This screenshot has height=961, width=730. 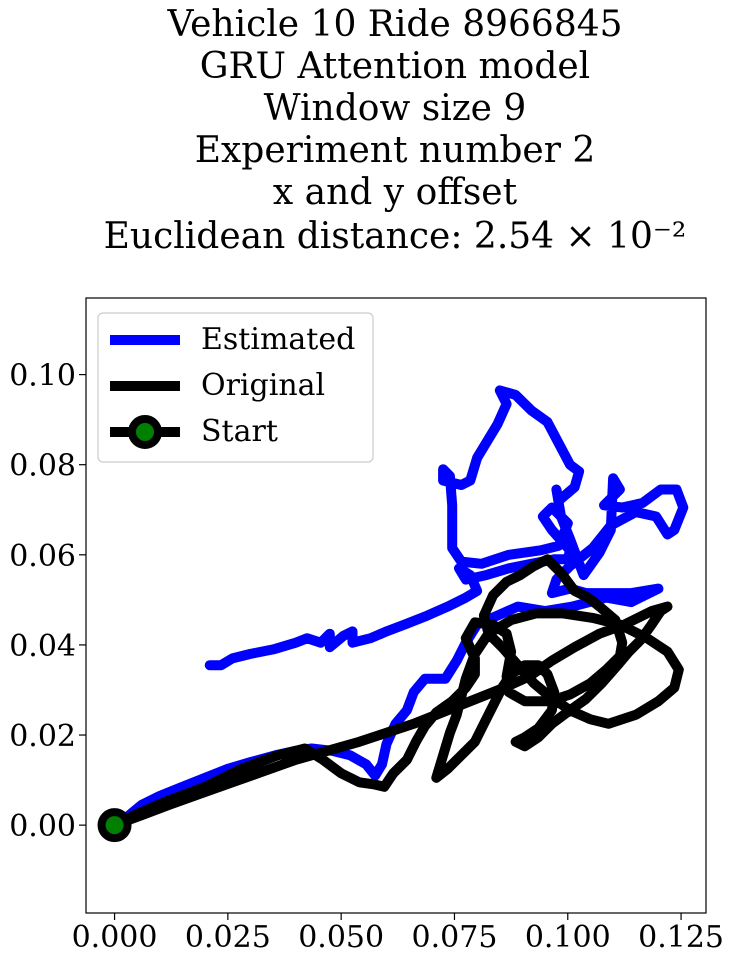 I want to click on legend-label-start: Start, so click(x=239, y=431).